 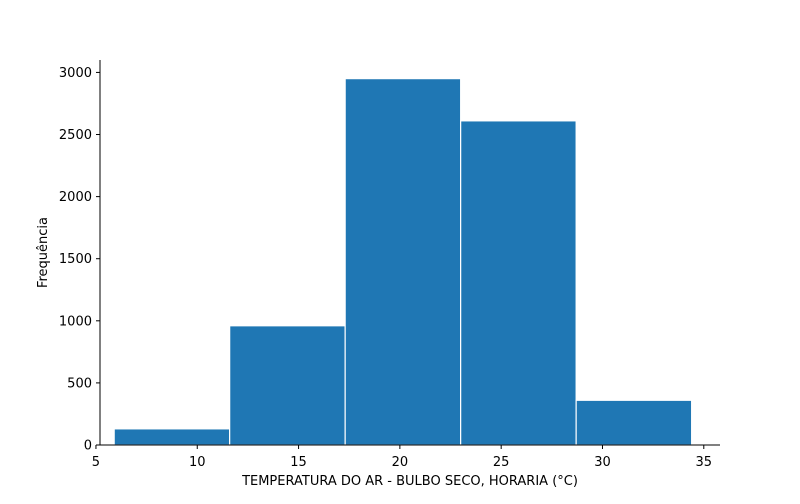 I want to click on y-tick-label: 2500, so click(x=75, y=135).